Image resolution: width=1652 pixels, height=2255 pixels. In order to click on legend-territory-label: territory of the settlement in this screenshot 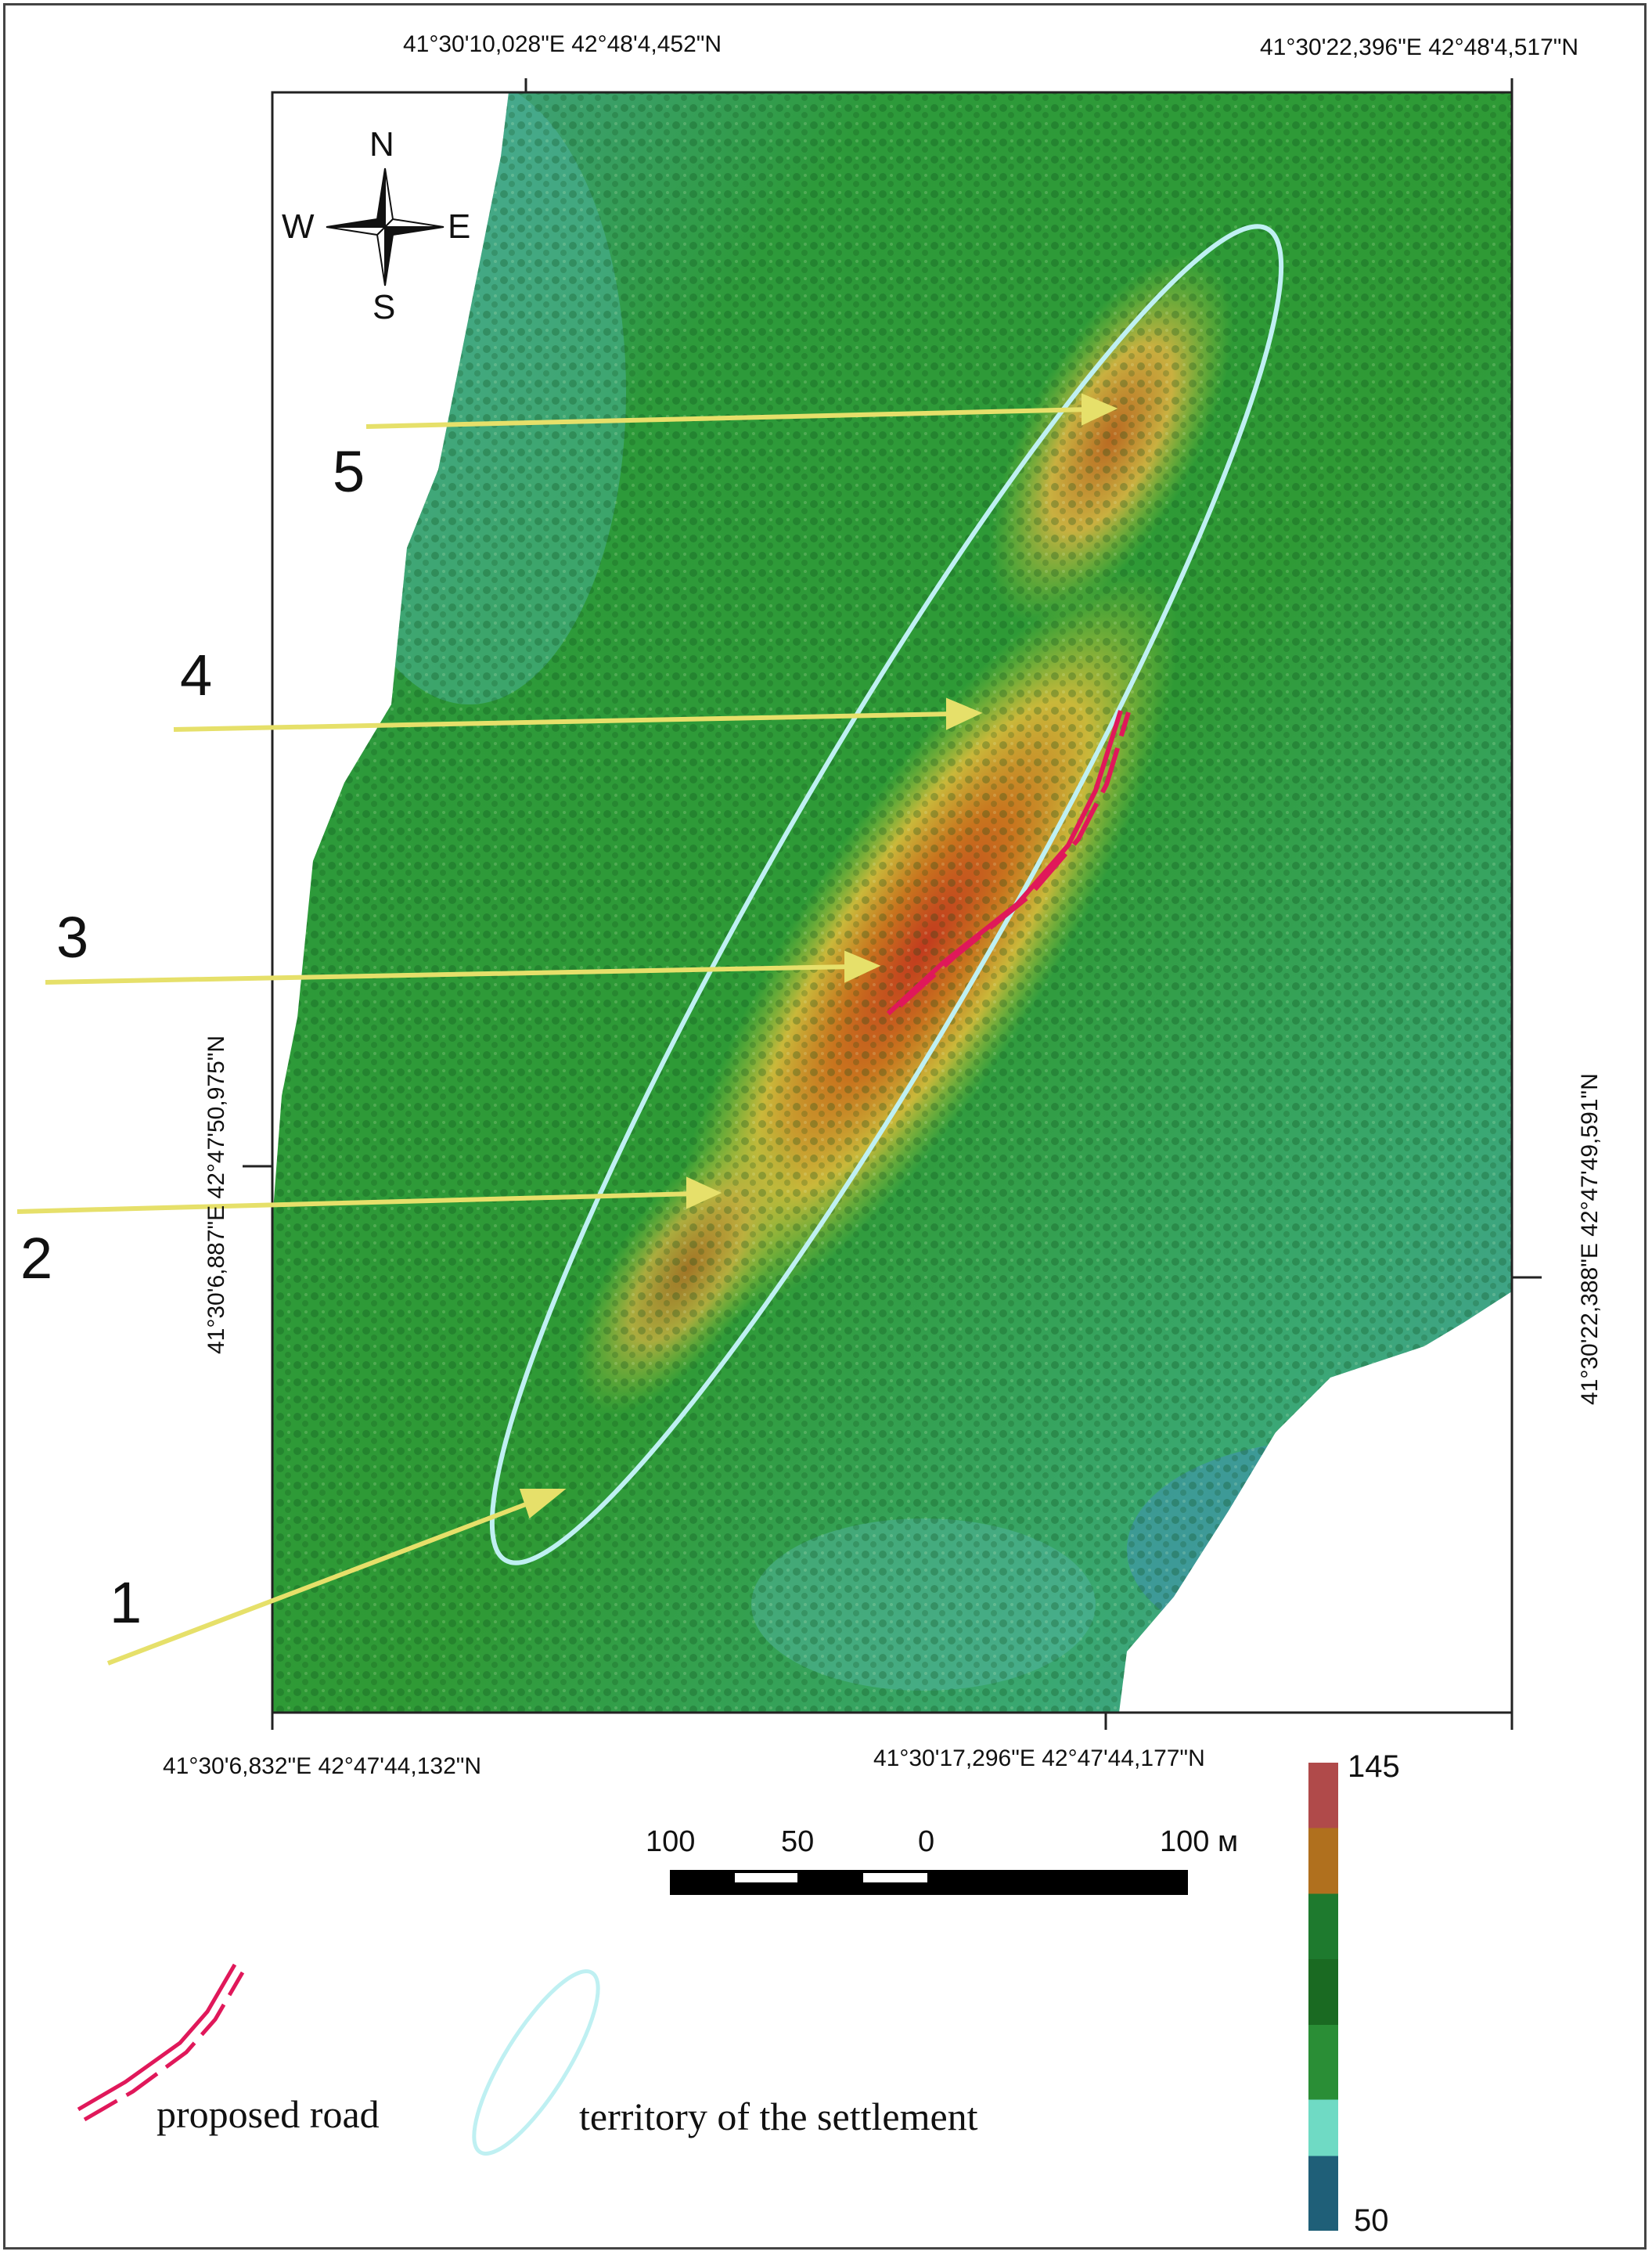, I will do `click(778, 2116)`.